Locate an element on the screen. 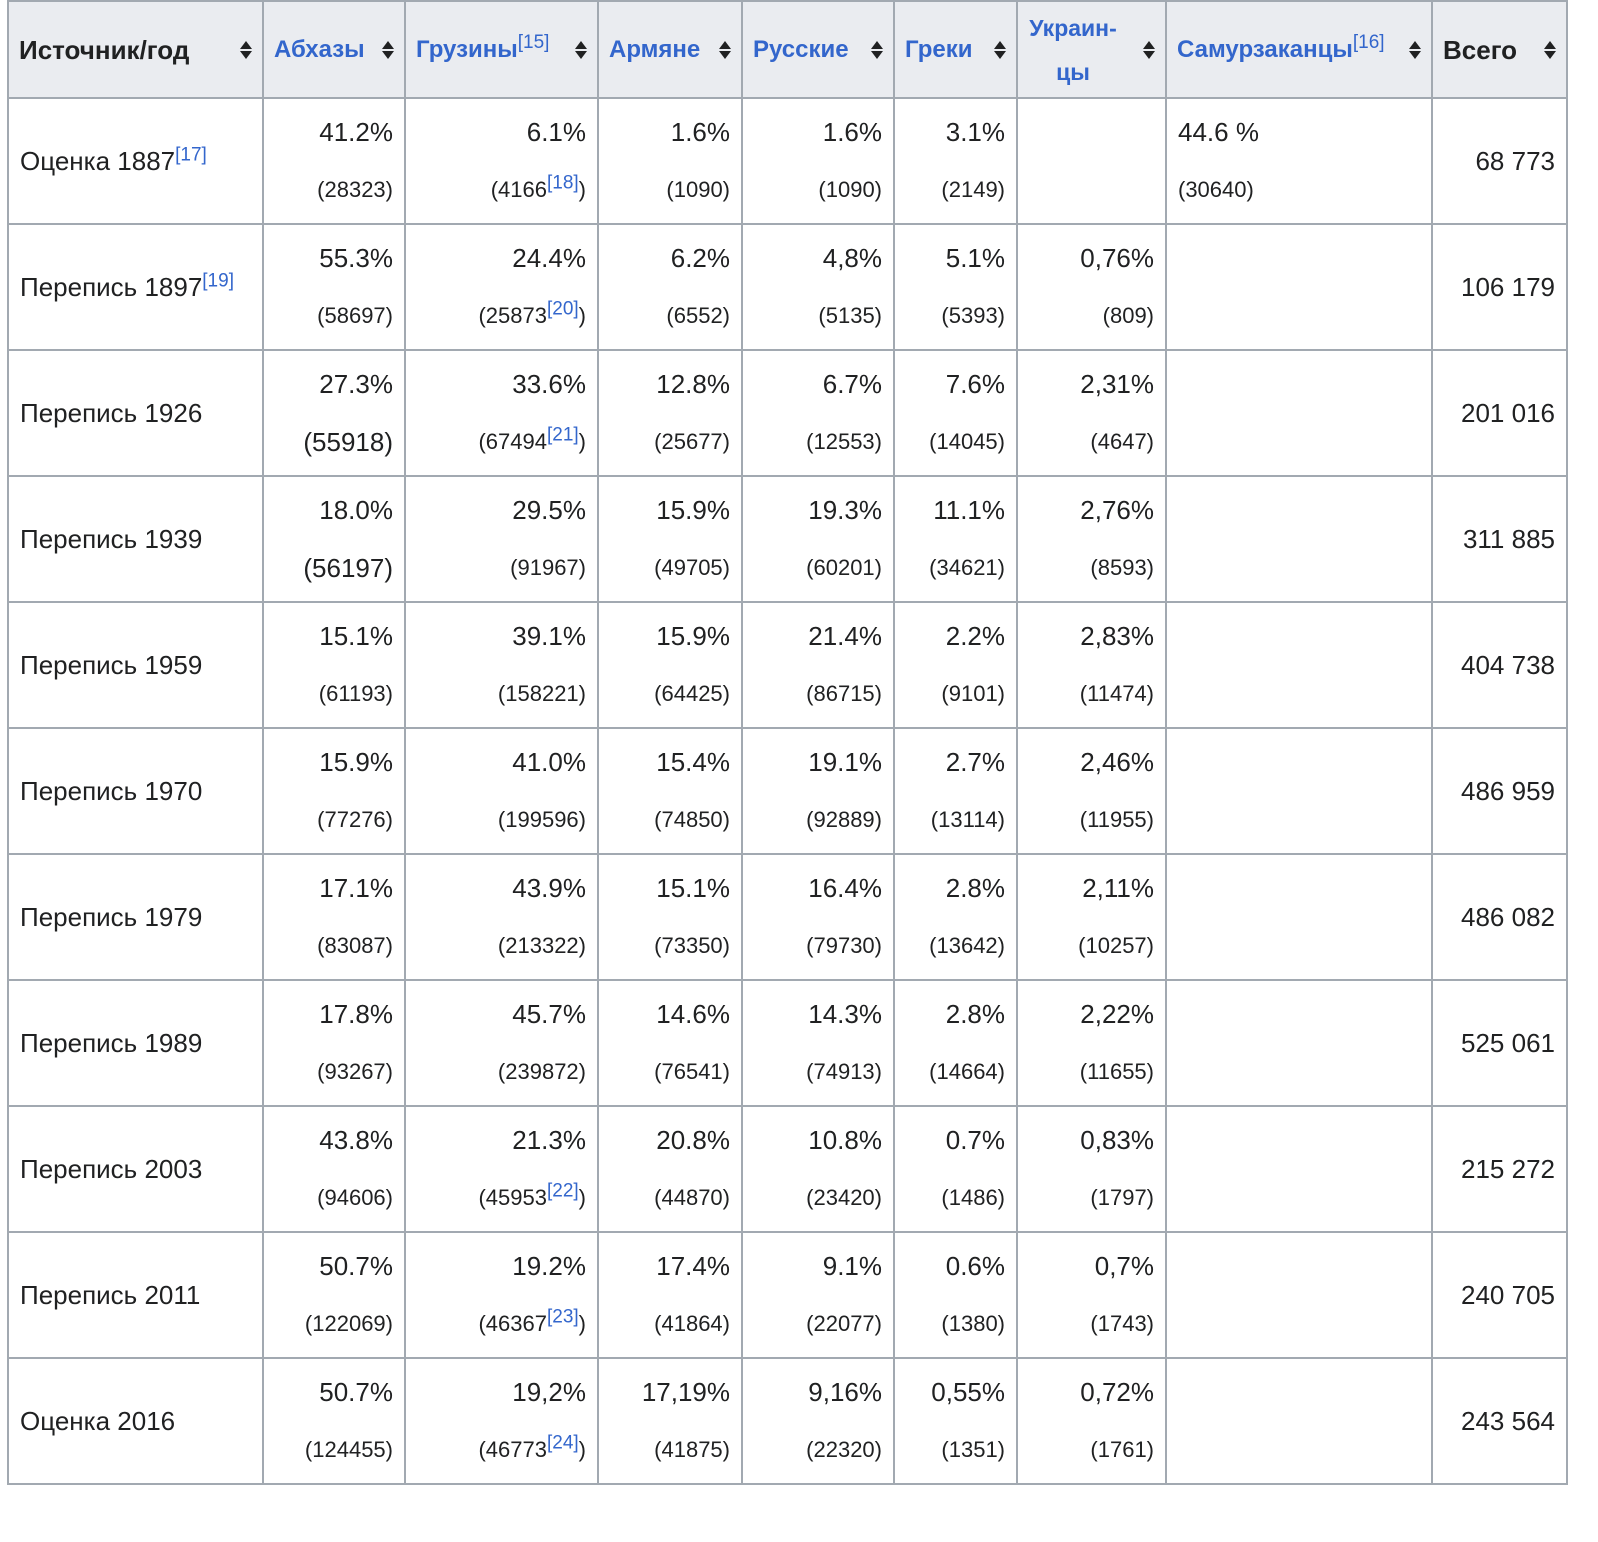  percent-value: 50.7% is located at coordinates (356, 1392).